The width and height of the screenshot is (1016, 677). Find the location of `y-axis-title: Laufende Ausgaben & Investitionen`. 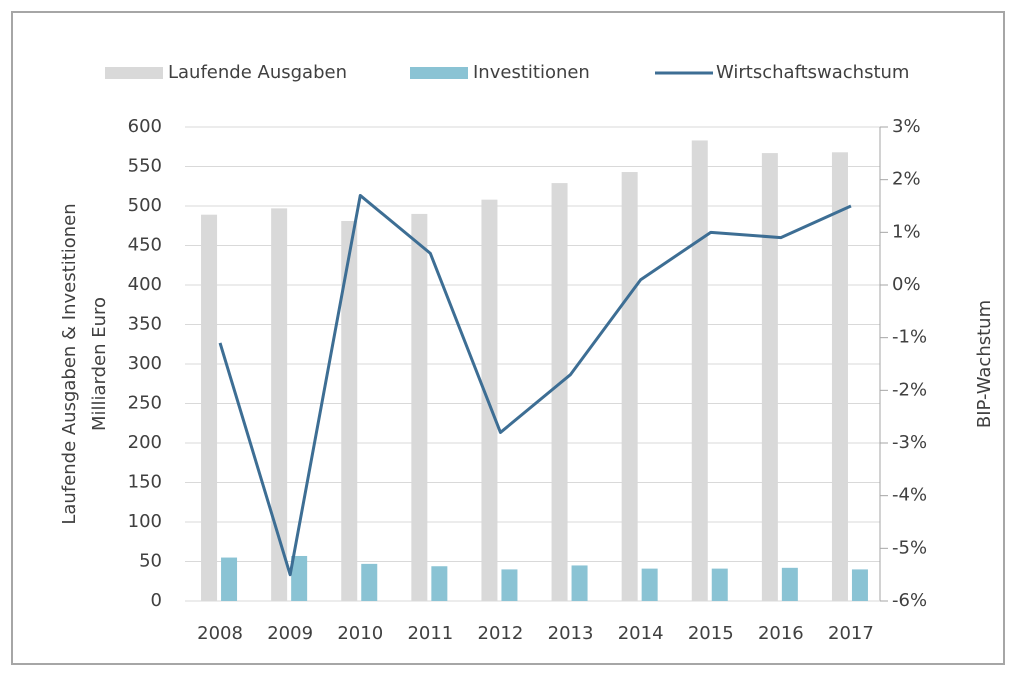

y-axis-title: Laufende Ausgaben & Investitionen is located at coordinates (69, 363).